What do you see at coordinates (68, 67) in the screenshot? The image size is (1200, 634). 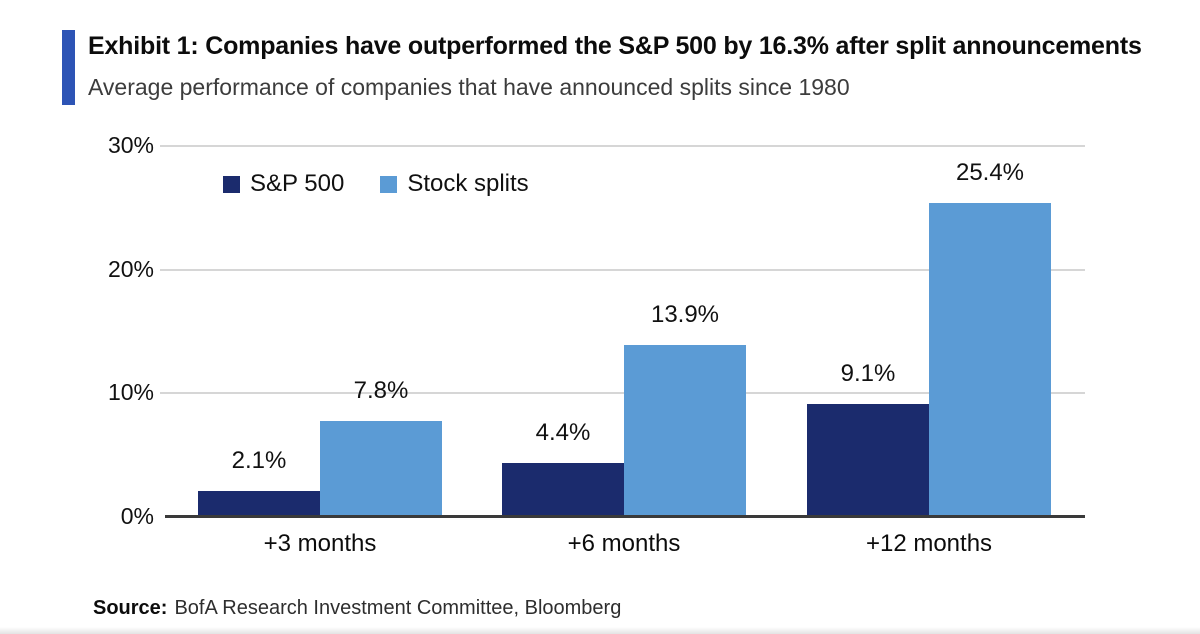 I see `title-accent-bar` at bounding box center [68, 67].